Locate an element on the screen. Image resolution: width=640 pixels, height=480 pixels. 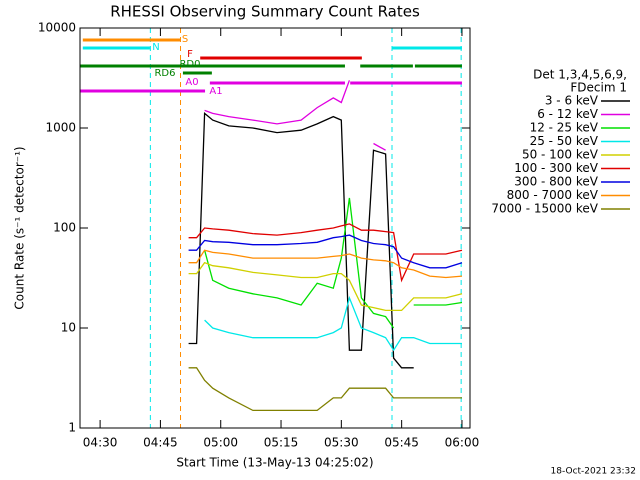
legend-label: 7000 - 15000 keV is located at coordinates (544, 209).